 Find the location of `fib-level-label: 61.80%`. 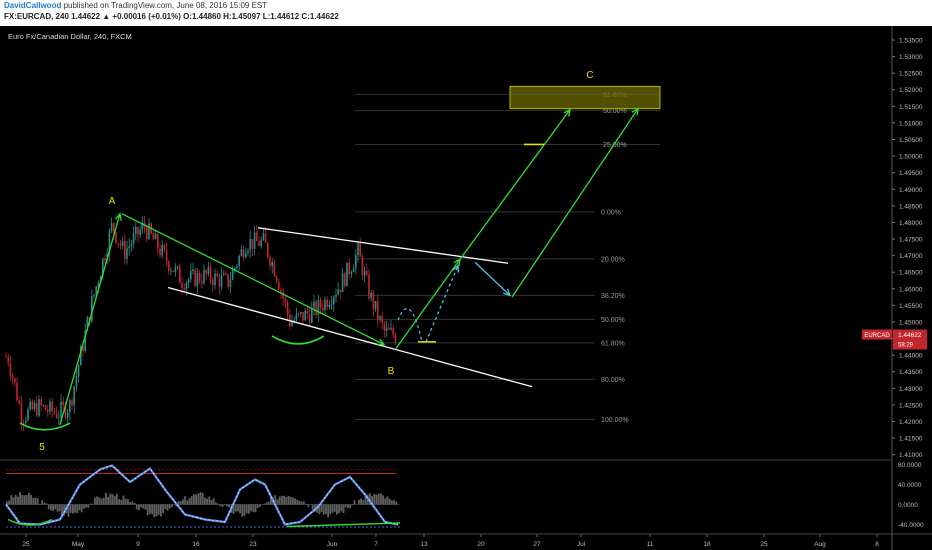

fib-level-label: 61.80% is located at coordinates (613, 343).